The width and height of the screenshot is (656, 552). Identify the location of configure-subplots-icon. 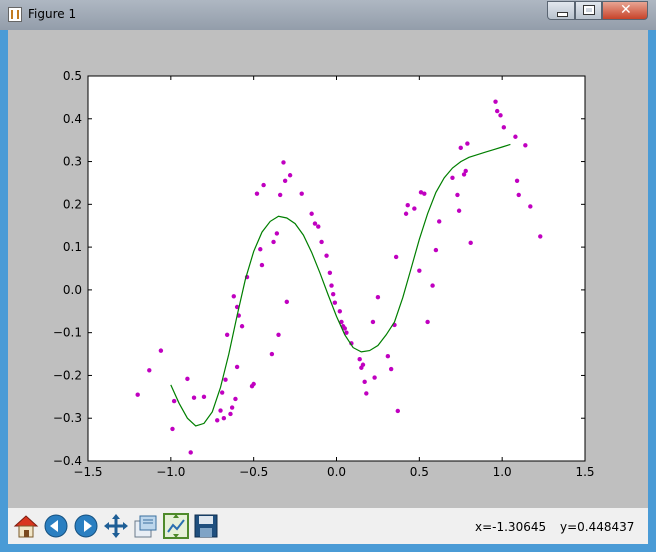
(176, 526).